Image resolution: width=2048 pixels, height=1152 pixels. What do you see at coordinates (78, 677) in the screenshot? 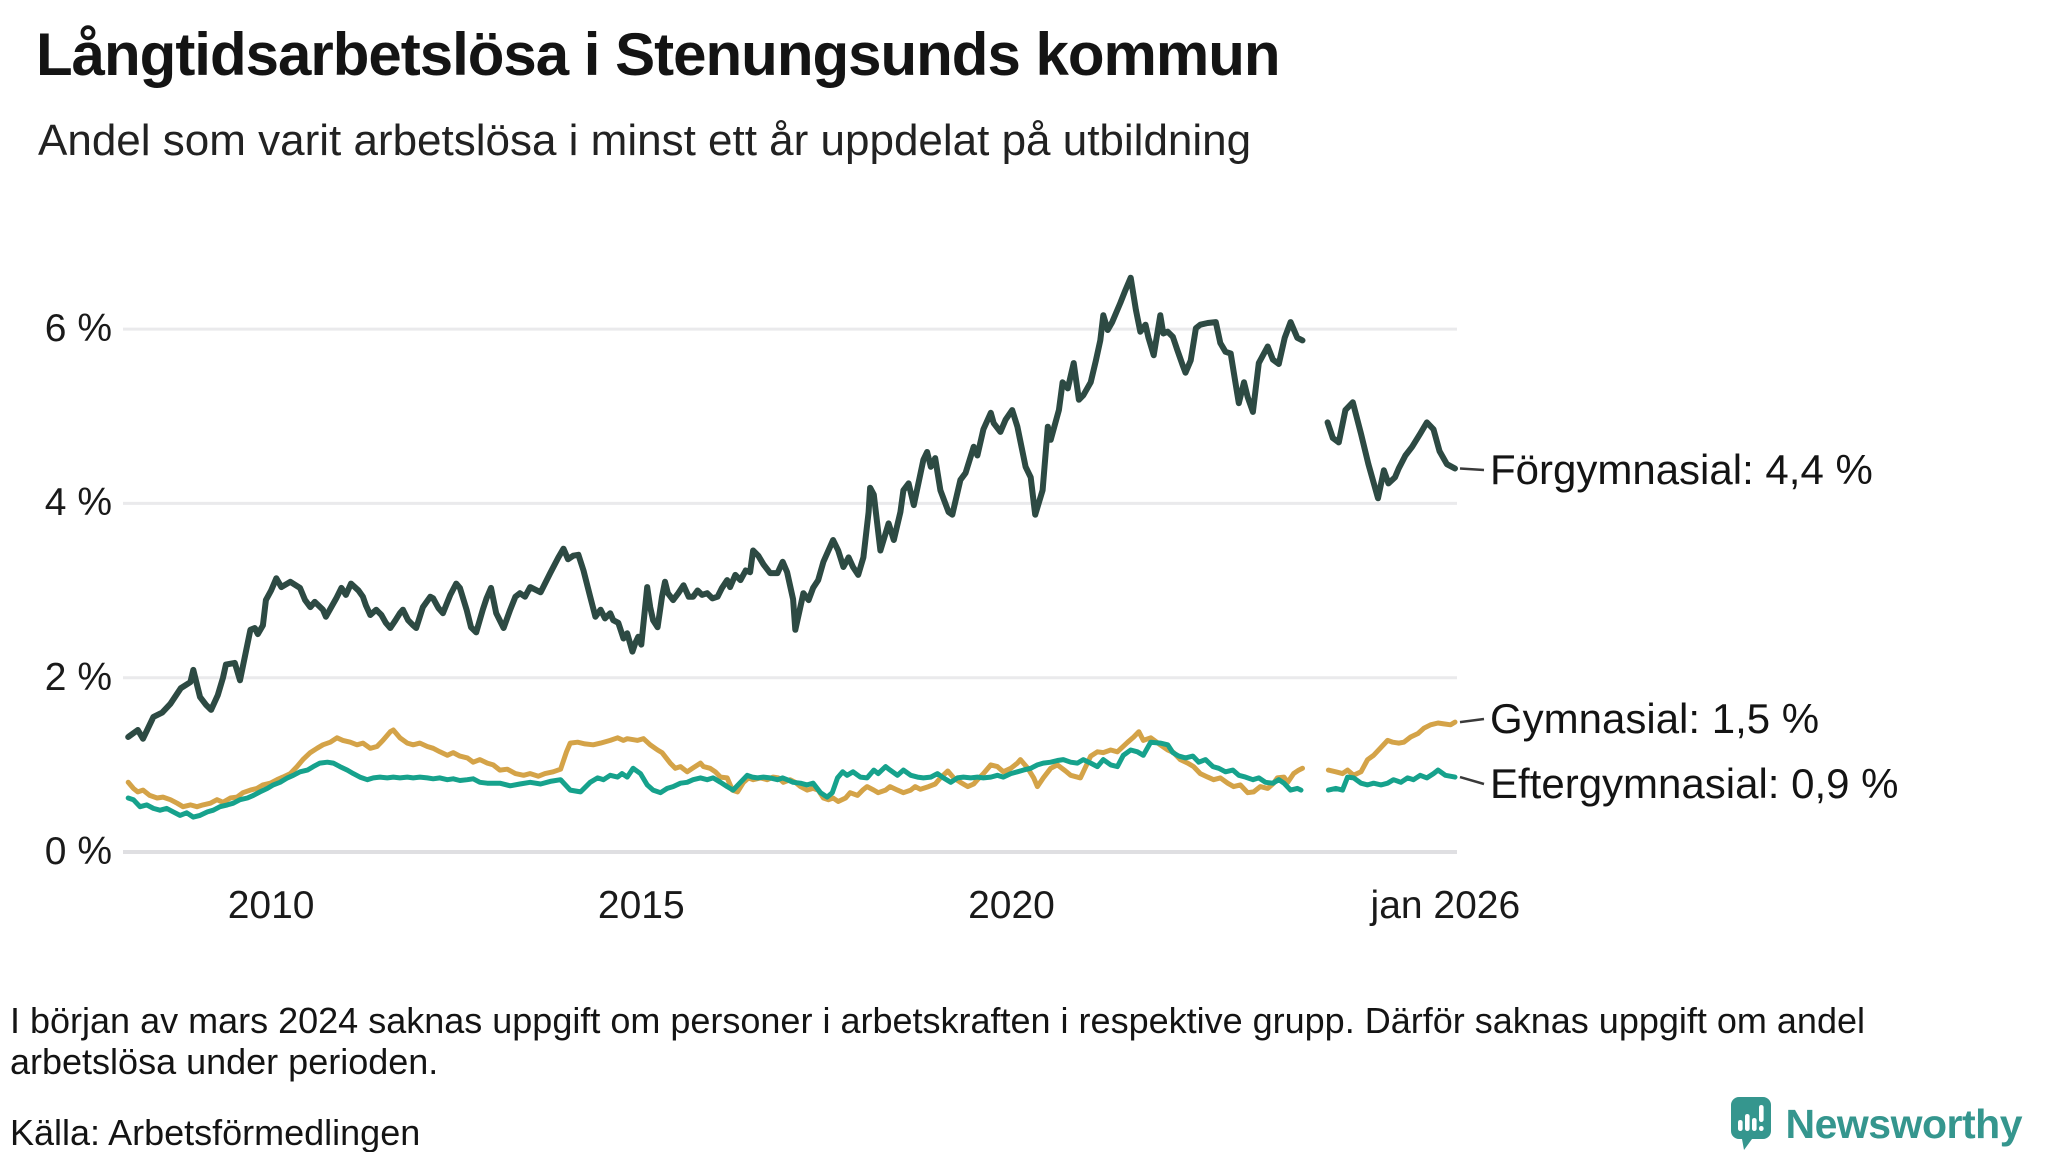
I see `y-tick-label: 2 %` at bounding box center [78, 677].